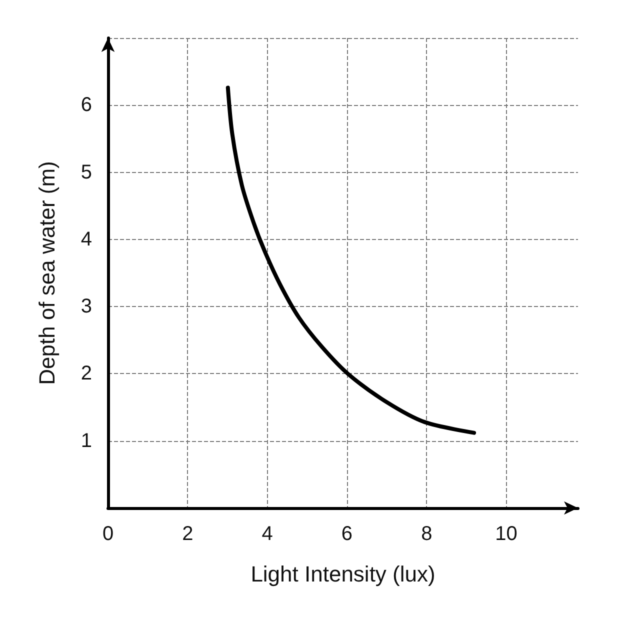 The height and width of the screenshot is (617, 619). I want to click on y-tick-label: 4, so click(86, 239).